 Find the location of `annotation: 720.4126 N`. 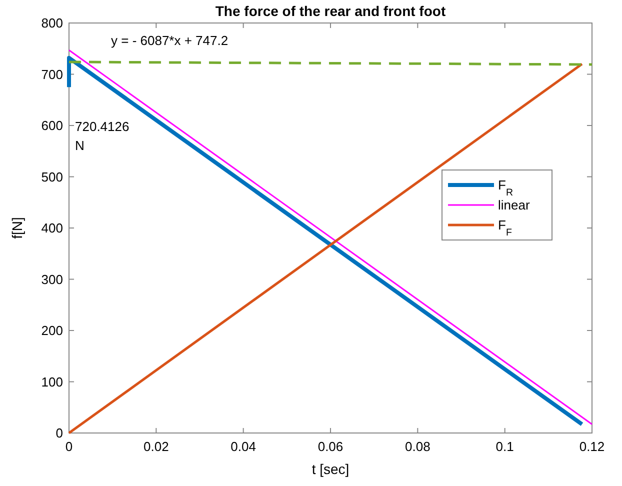

annotation: 720.4126 N is located at coordinates (102, 136).